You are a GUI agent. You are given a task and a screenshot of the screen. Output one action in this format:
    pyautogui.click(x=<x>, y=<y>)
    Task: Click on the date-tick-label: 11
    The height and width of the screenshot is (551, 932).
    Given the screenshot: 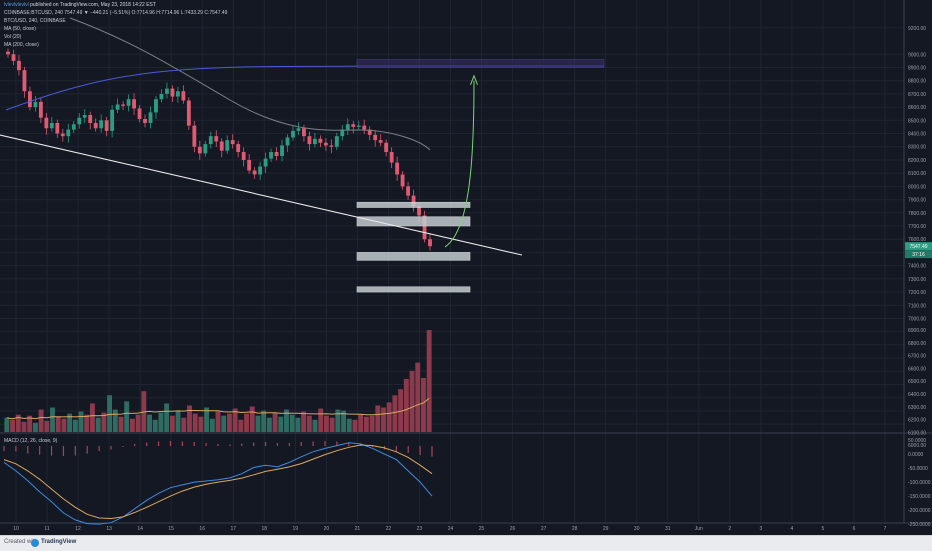 What is the action you would take?
    pyautogui.click(x=46, y=529)
    